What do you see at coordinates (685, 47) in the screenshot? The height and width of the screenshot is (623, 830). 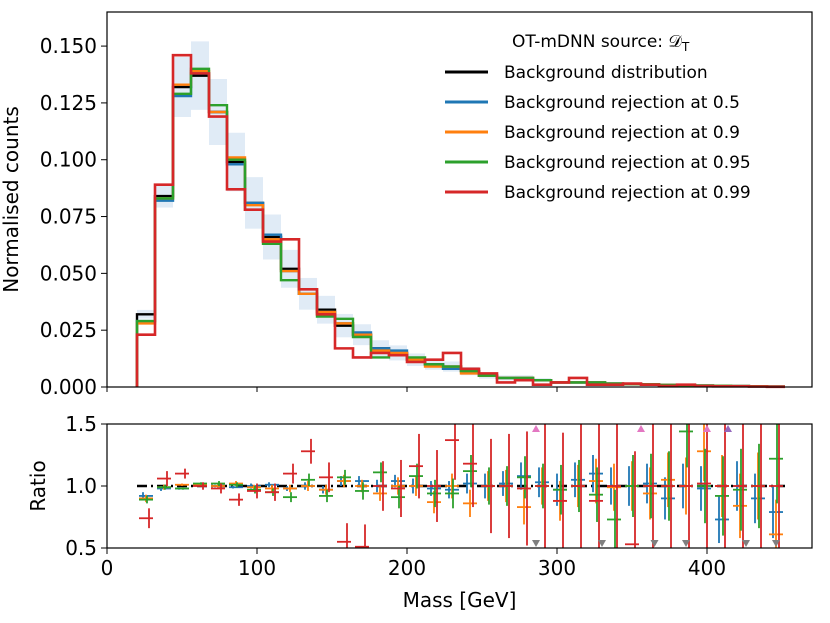 I see `legend-title-subscript: T` at bounding box center [685, 47].